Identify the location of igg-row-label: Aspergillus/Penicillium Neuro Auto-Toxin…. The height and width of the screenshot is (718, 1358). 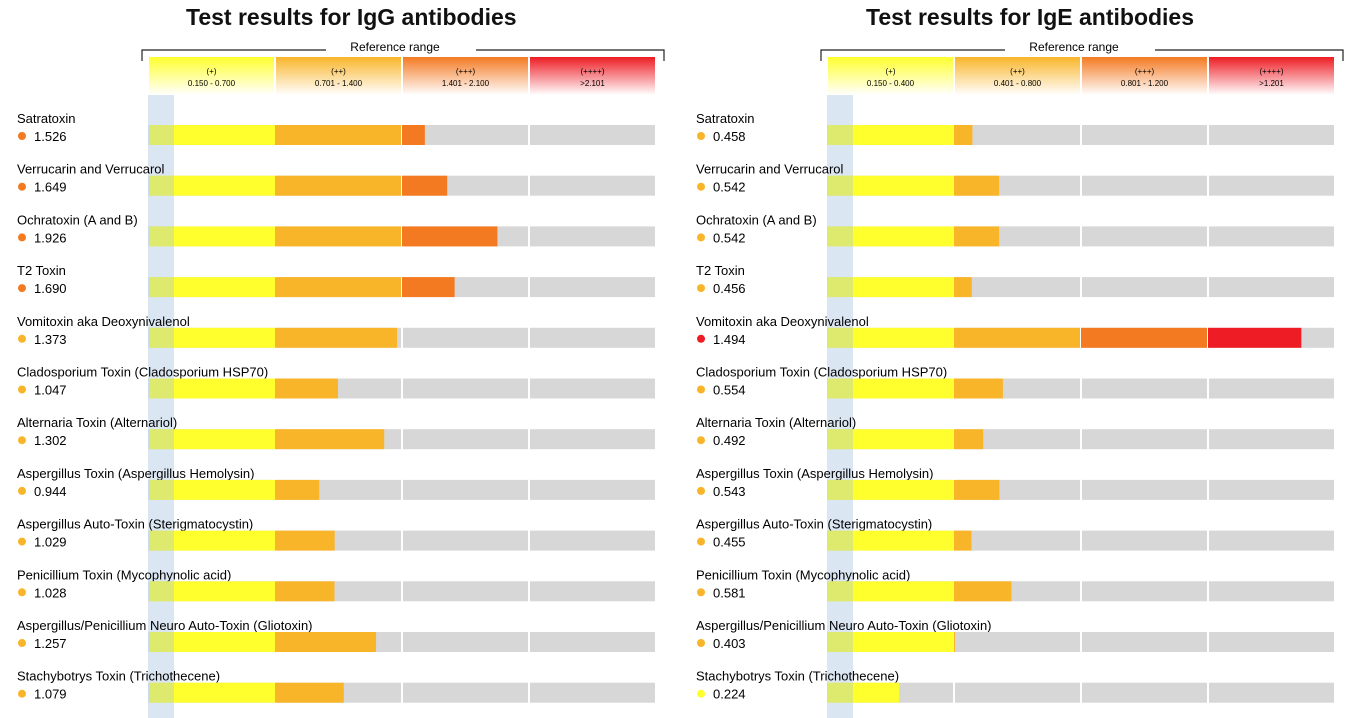
(165, 625).